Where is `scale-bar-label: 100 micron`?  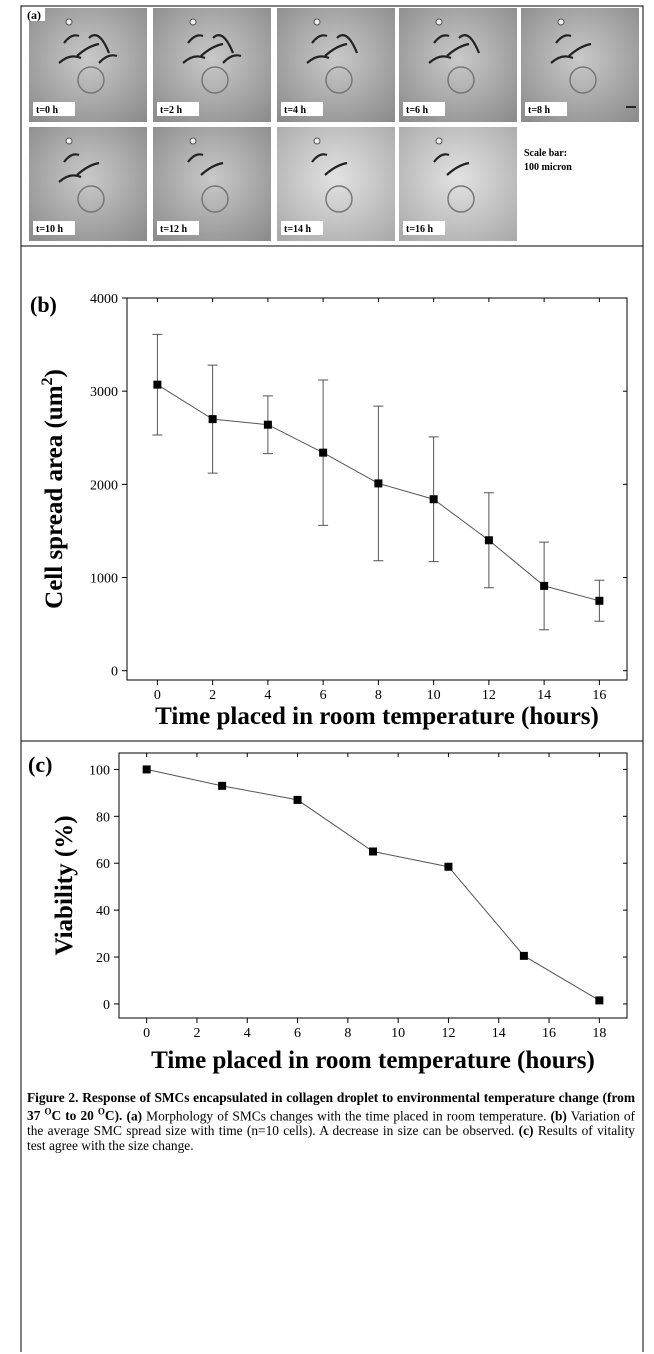
scale-bar-label: 100 micron is located at coordinates (548, 167).